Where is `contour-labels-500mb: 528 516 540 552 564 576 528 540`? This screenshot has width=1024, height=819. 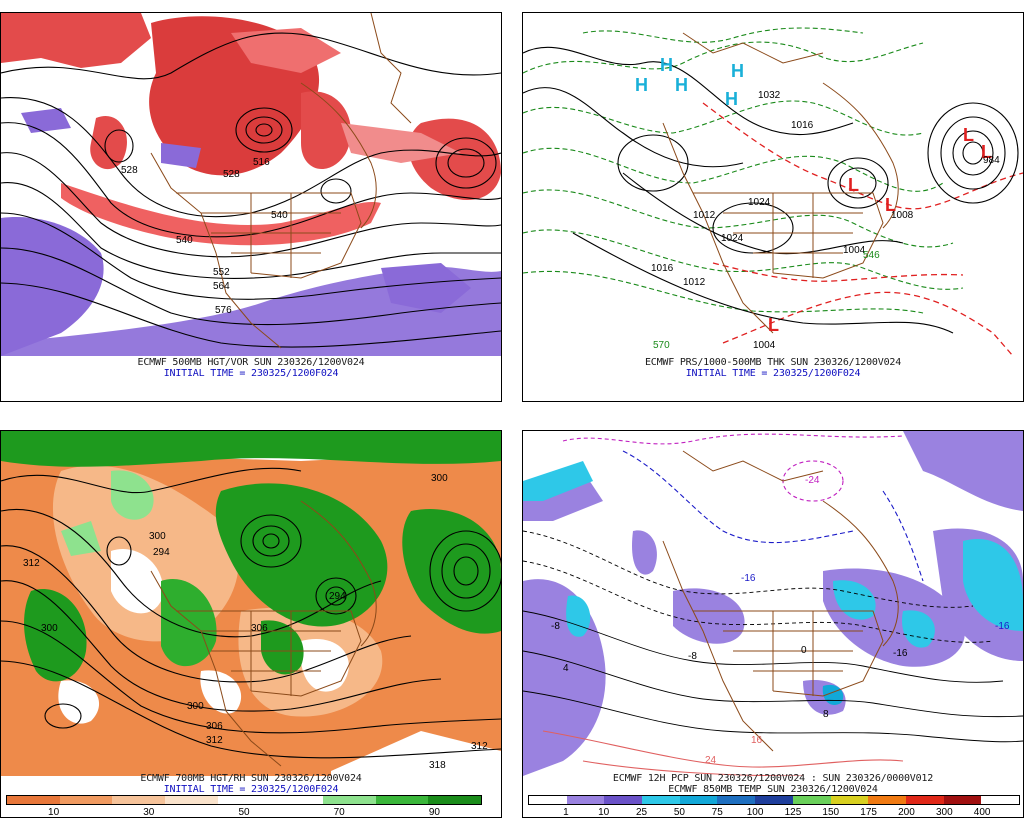 contour-labels-500mb: 528 516 540 552 564 576 528 540 is located at coordinates (204, 236).